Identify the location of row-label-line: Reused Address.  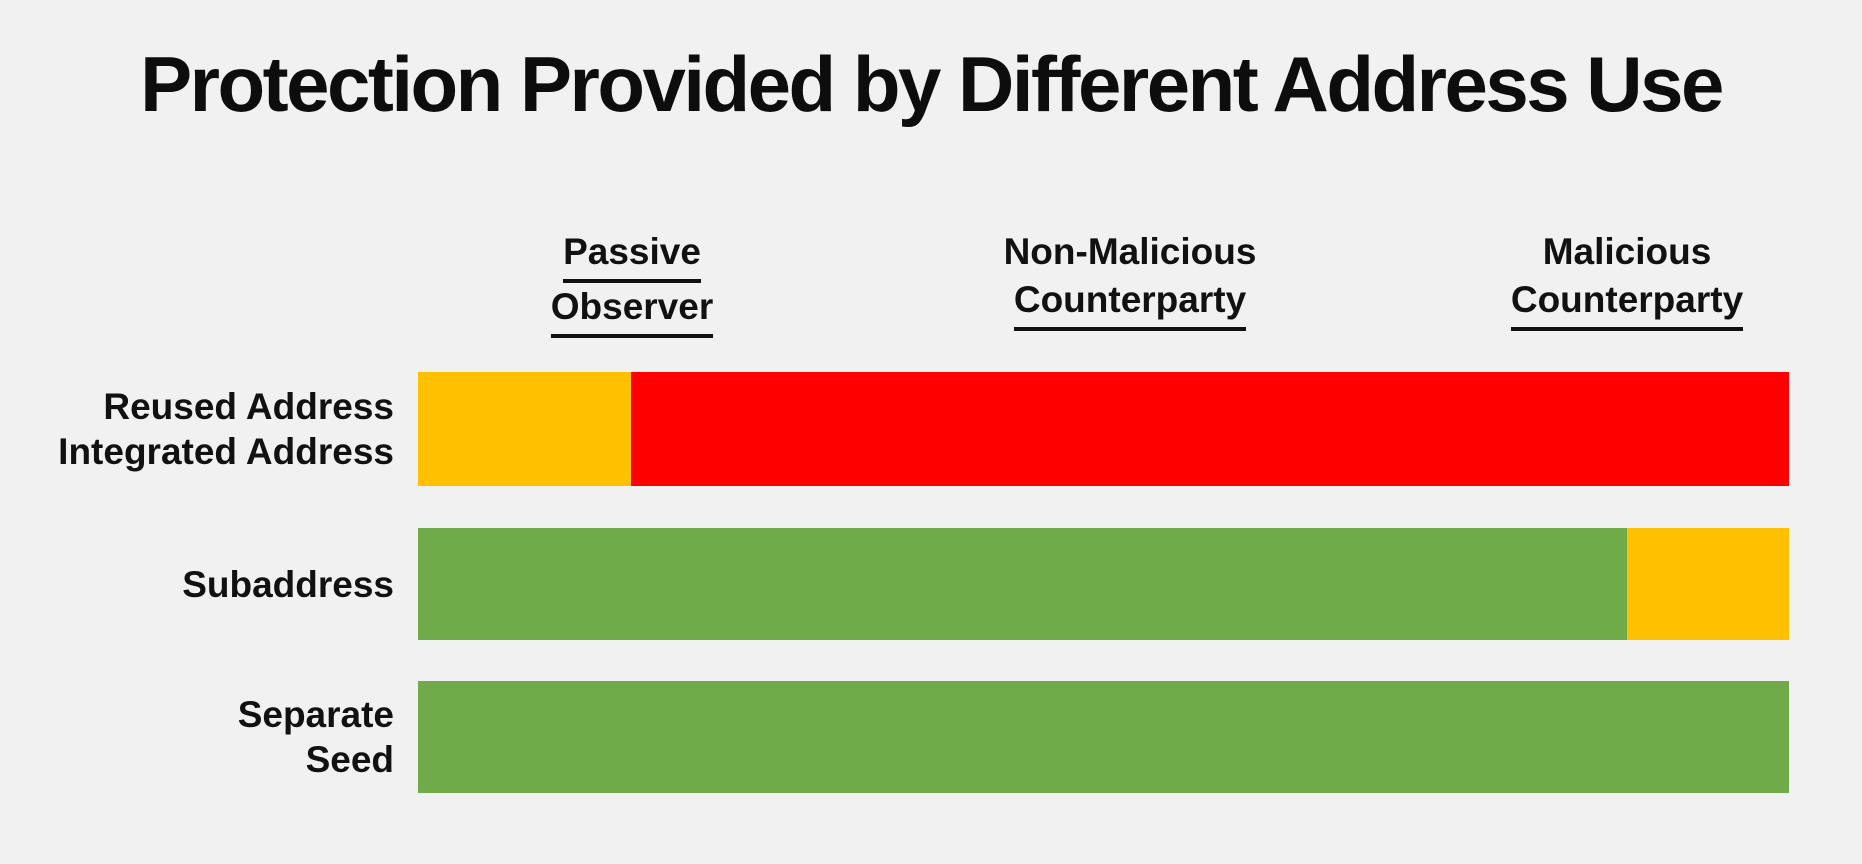
(248, 406).